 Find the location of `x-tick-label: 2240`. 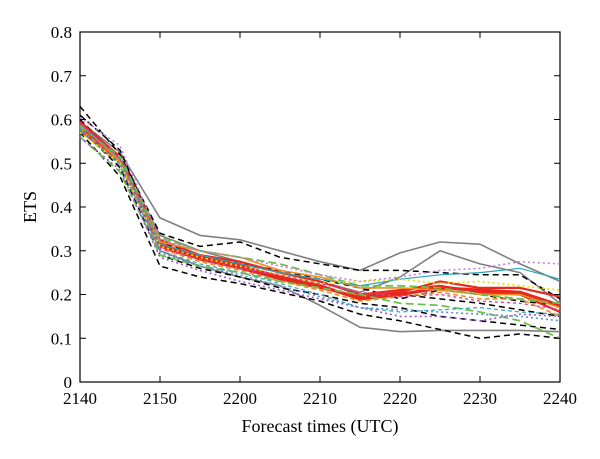

x-tick-label: 2240 is located at coordinates (560, 398).